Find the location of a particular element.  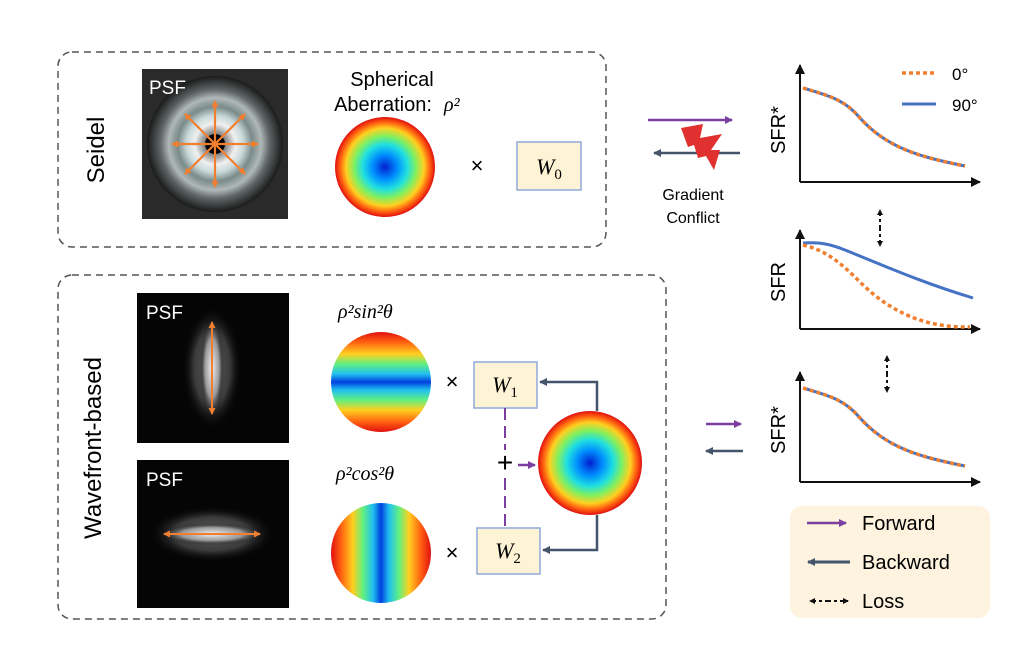

arrow-legend-bg is located at coordinates (890, 562).